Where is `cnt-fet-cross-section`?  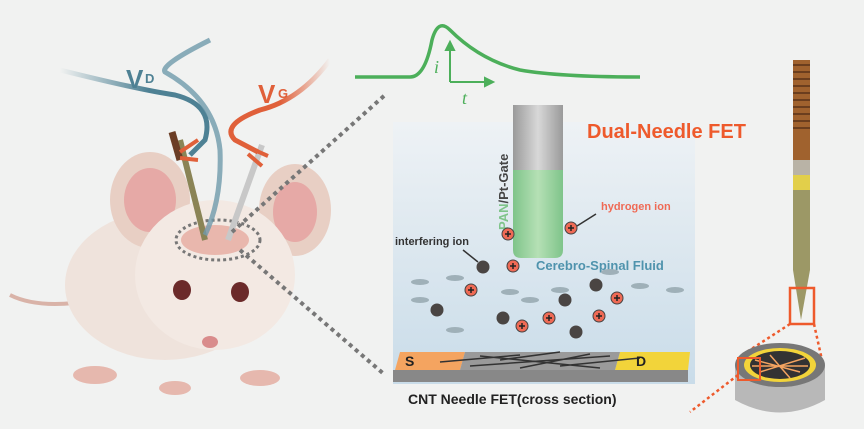 cnt-fet-cross-section is located at coordinates (541, 366).